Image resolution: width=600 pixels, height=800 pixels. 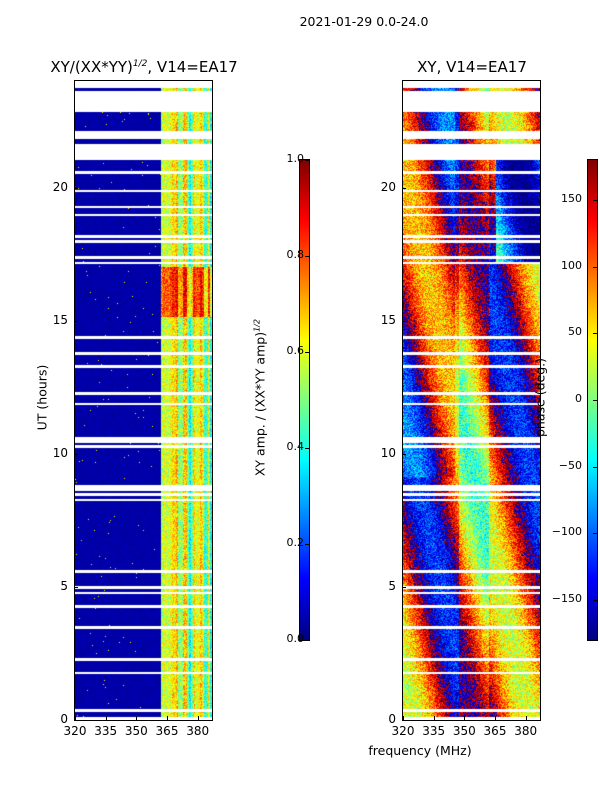 I want to click on colorbar-tick-label: 0, so click(x=578, y=398).